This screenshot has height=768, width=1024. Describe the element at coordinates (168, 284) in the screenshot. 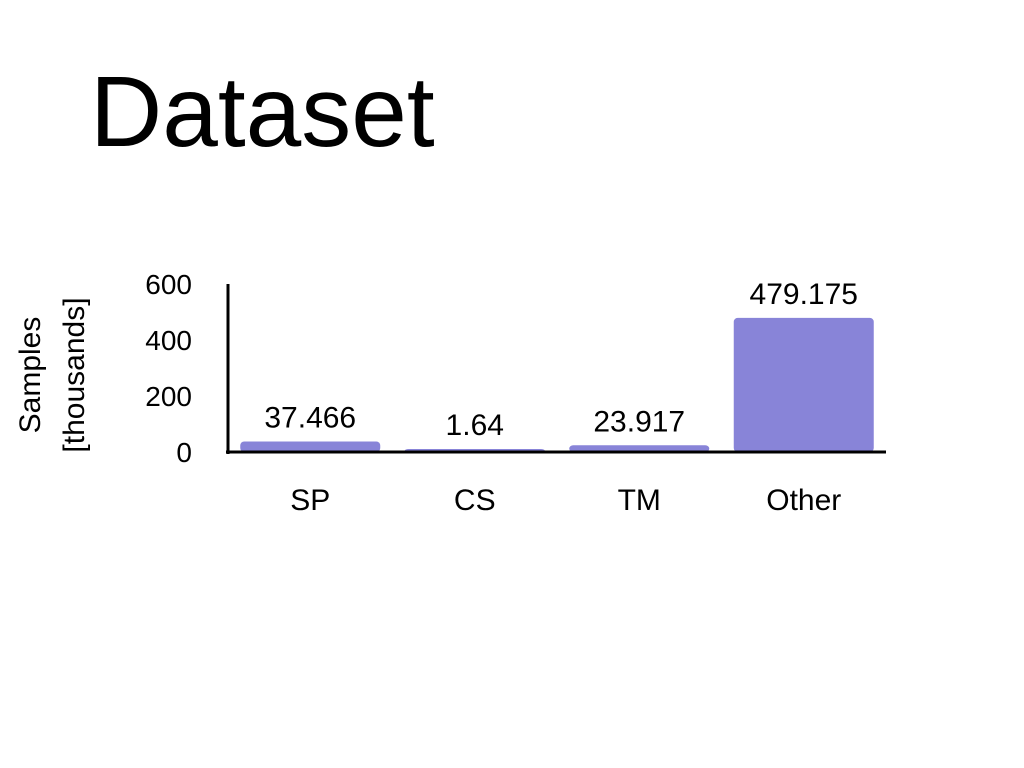

I see `y-tick-label: 600` at that location.